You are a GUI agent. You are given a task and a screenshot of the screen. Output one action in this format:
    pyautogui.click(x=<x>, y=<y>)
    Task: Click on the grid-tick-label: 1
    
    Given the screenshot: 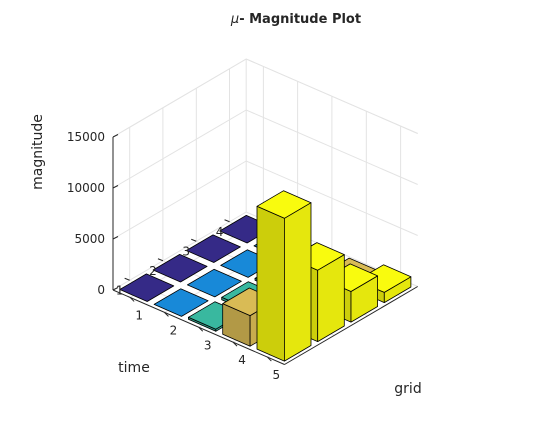 What is the action you would take?
    pyautogui.click(x=139, y=315)
    